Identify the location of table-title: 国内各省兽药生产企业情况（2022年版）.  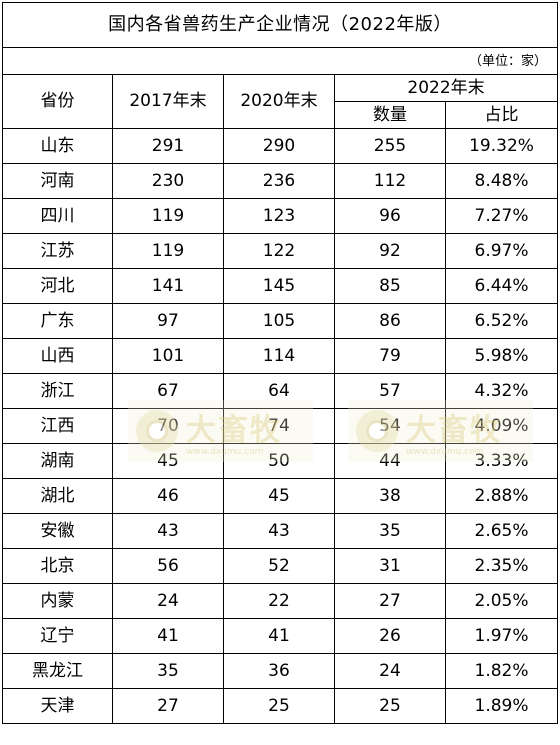
(280, 25).